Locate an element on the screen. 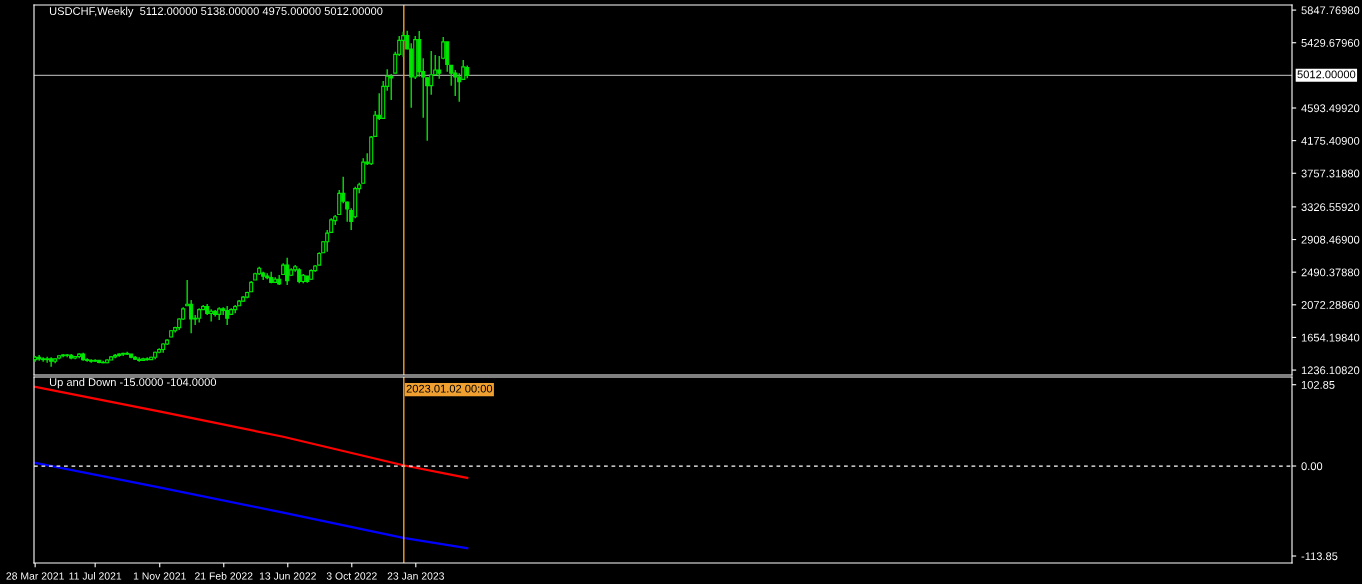 The width and height of the screenshot is (1362, 584). ref-line-label: 2023.01.02 00:00 is located at coordinates (449, 388).